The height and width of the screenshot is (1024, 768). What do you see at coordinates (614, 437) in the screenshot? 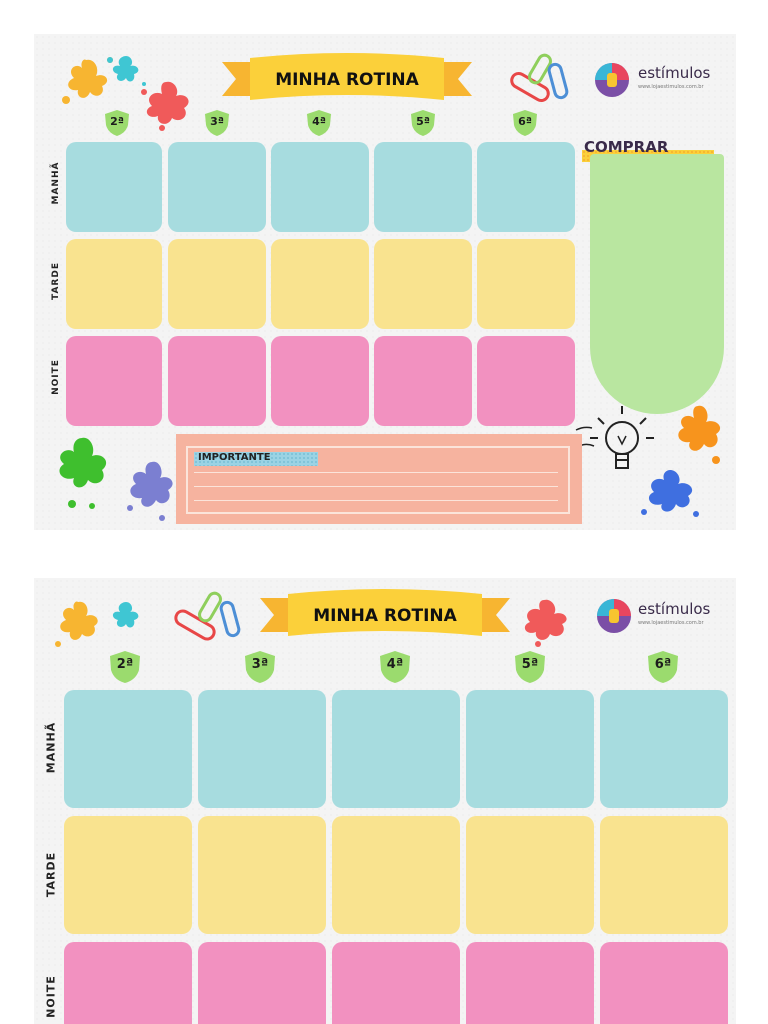
I see `light-bulb-icon` at bounding box center [614, 437].